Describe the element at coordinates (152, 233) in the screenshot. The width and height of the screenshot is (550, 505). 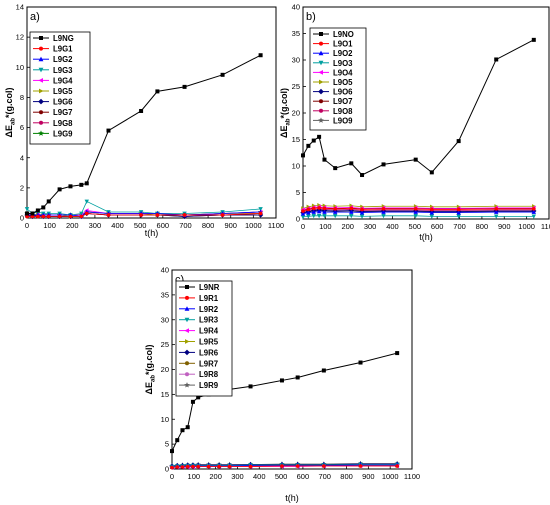
I see `x-axis-label: t(h)` at that location.